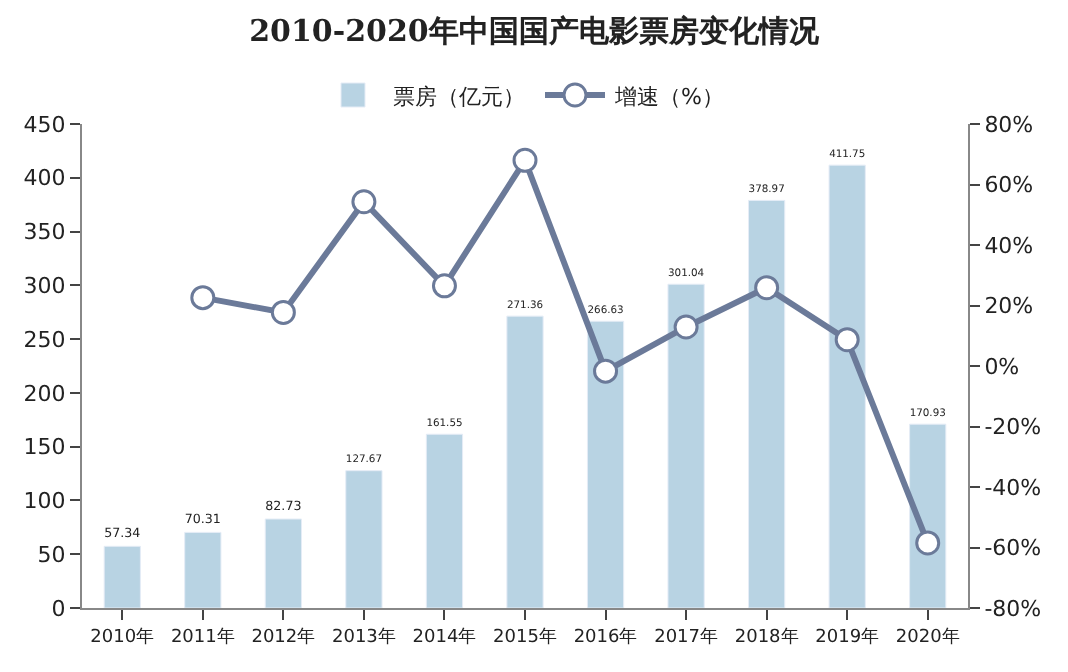 This screenshot has height=672, width=1068. What do you see at coordinates (605, 636) in the screenshot?
I see `x-tick-label: 2016年` at bounding box center [605, 636].